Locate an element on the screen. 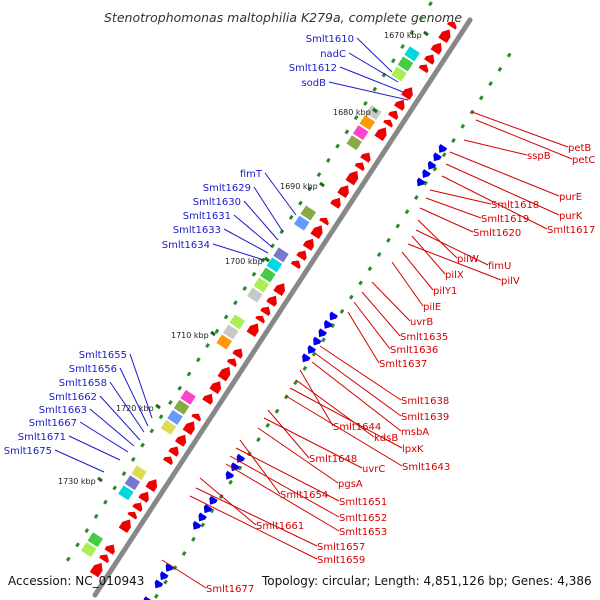 This screenshot has height=600, width=600. reverse-gene-label: pilY1 is located at coordinates (445, 291).